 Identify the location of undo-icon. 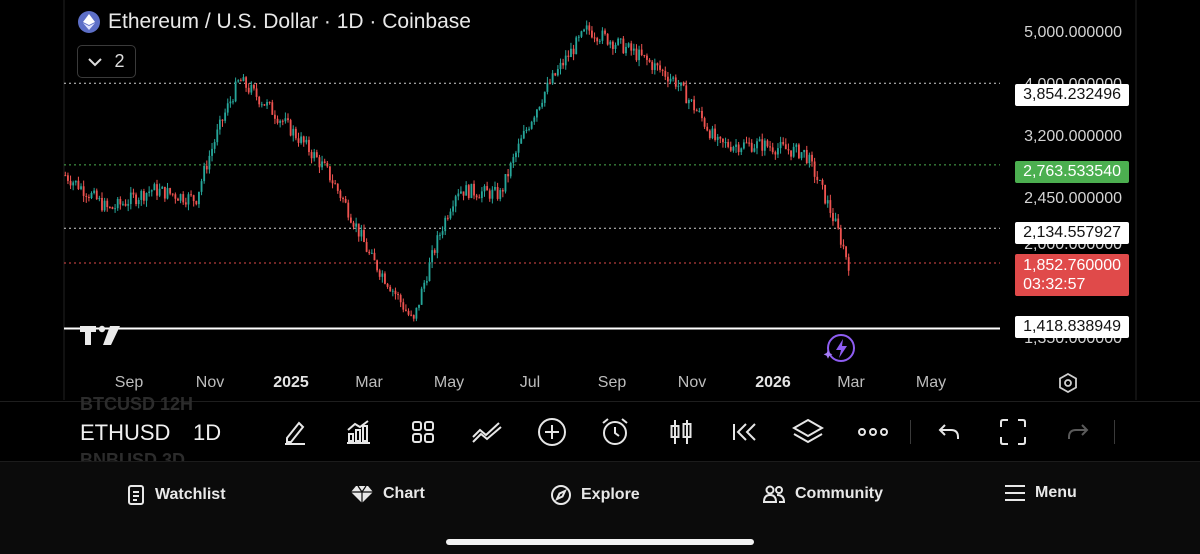
(949, 432).